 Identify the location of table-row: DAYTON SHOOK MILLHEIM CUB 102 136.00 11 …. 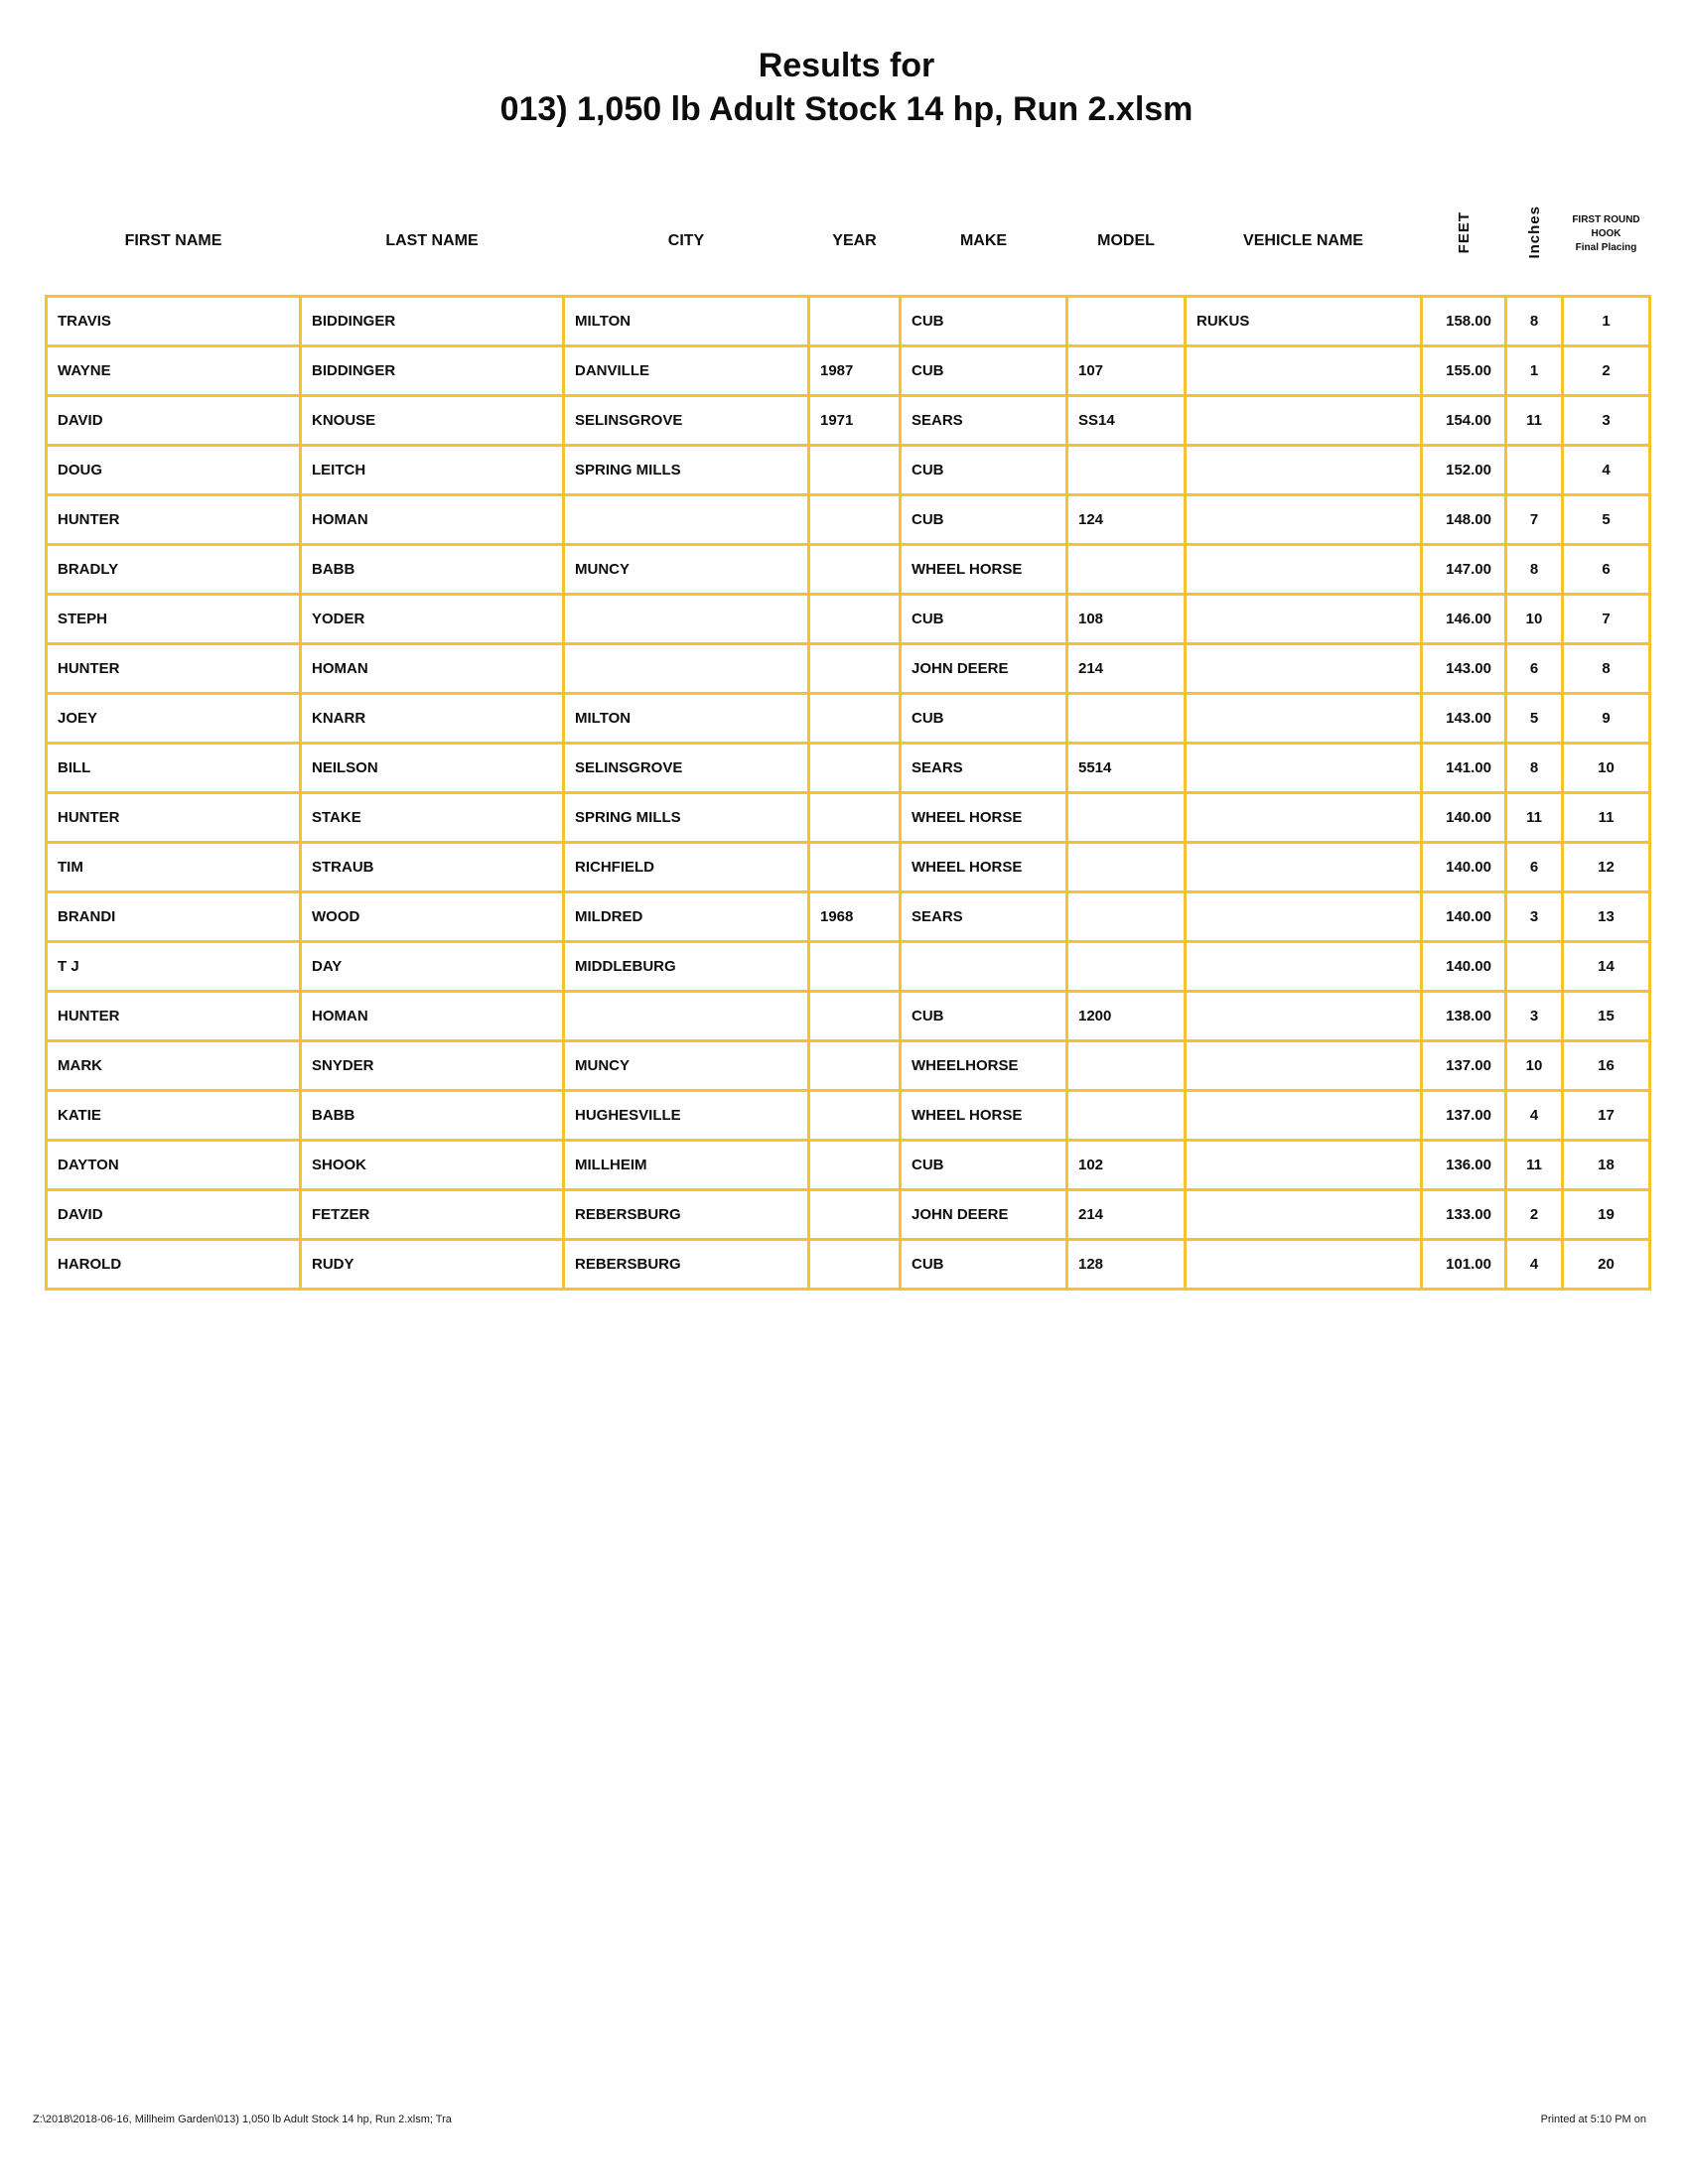
(848, 1165).